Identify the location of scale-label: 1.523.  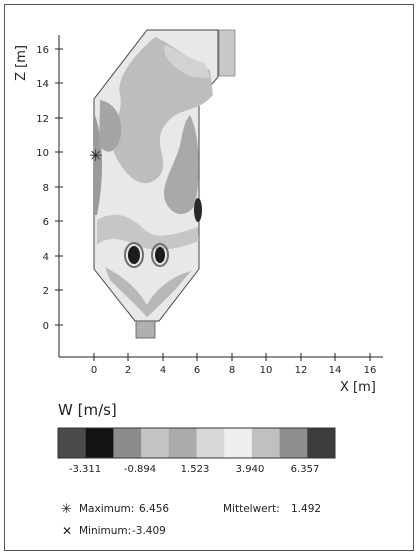
(195, 469).